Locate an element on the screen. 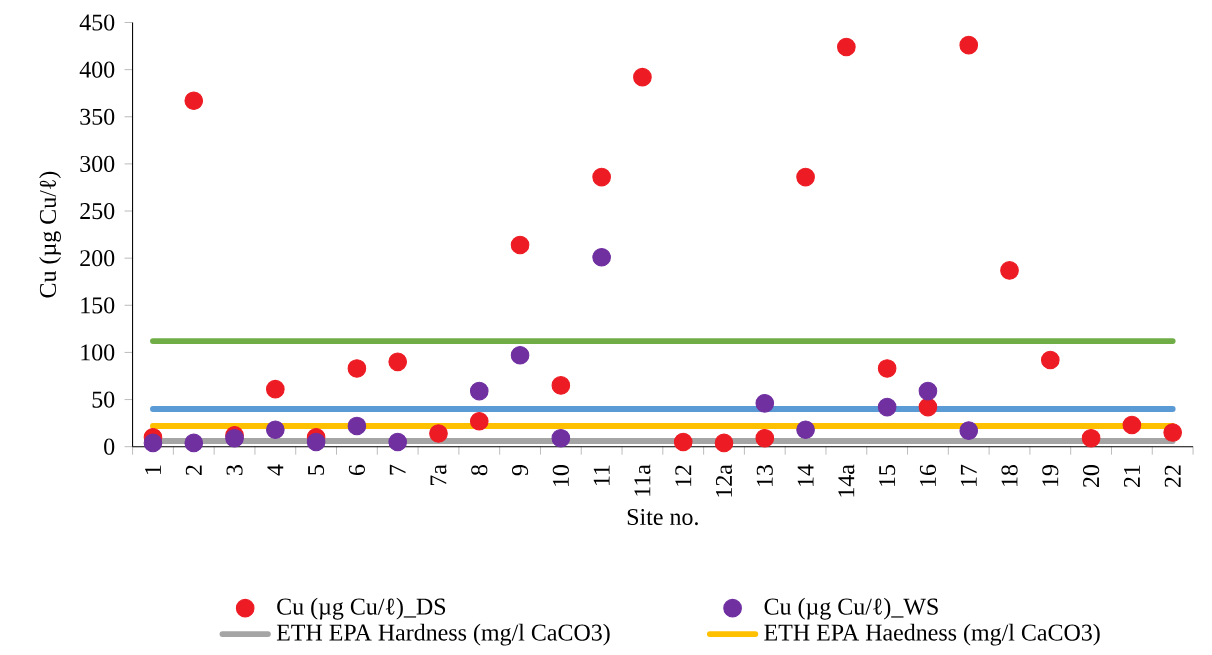  legend-label: Cu (µg Cu/ℓ)_DS is located at coordinates (361, 608).